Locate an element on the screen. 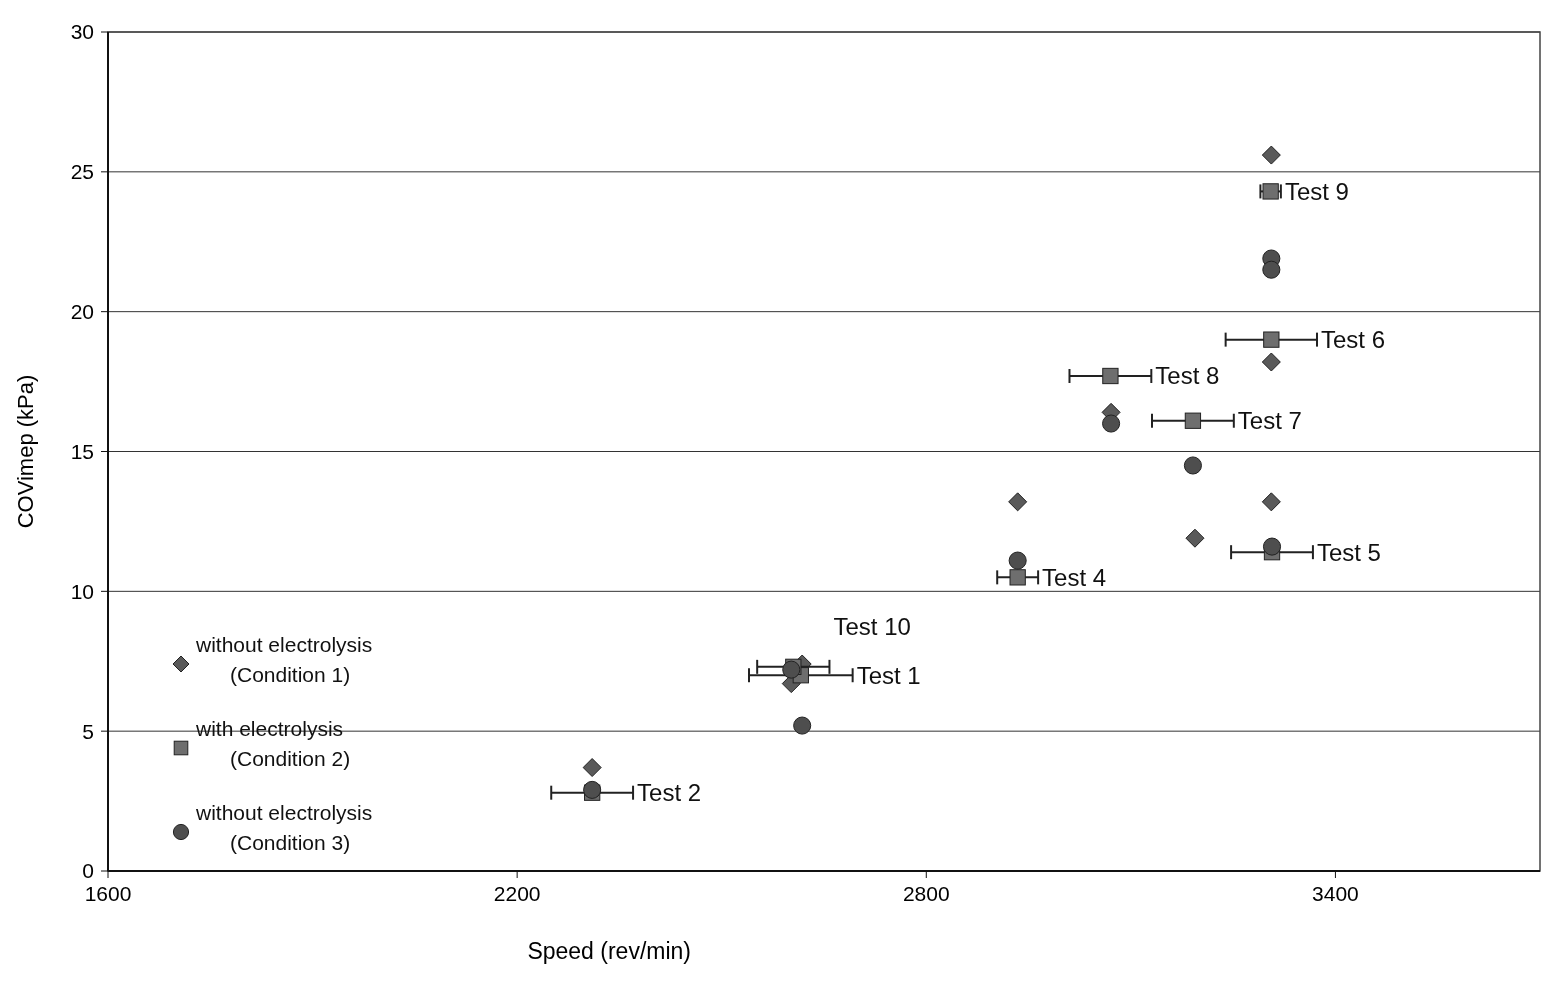  y-tick-label: 30 is located at coordinates (82, 32).